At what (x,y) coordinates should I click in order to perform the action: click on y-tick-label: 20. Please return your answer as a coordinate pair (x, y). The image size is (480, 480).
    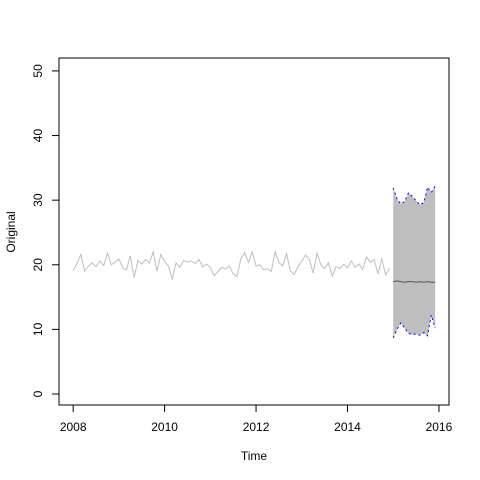
    Looking at the image, I should click on (38, 265).